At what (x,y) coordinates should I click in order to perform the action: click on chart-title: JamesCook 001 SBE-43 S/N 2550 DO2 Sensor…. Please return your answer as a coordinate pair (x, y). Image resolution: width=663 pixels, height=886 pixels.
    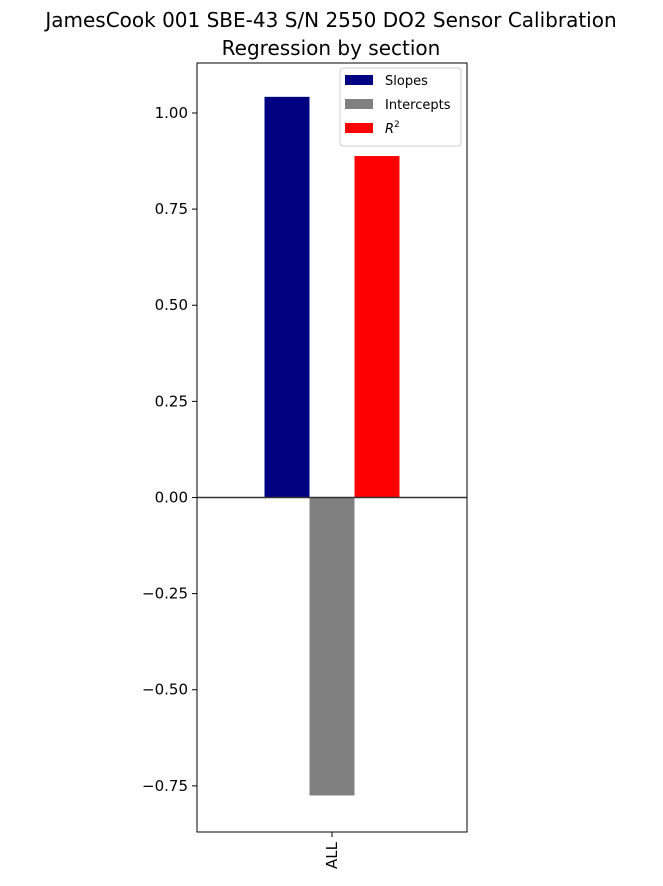
    Looking at the image, I should click on (329, 20).